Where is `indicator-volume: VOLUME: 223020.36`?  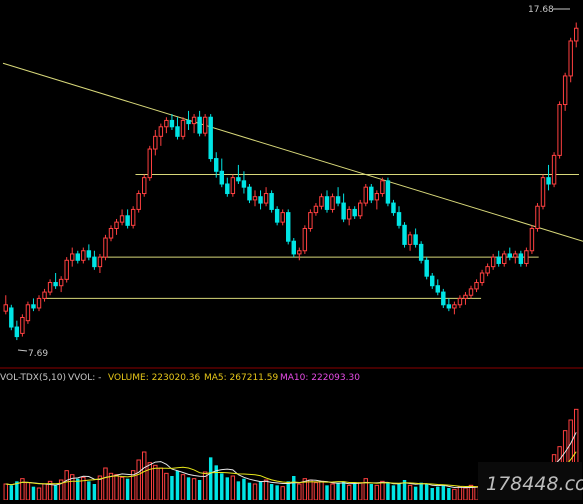
indicator-volume: VOLUME: 223020.36 is located at coordinates (154, 378).